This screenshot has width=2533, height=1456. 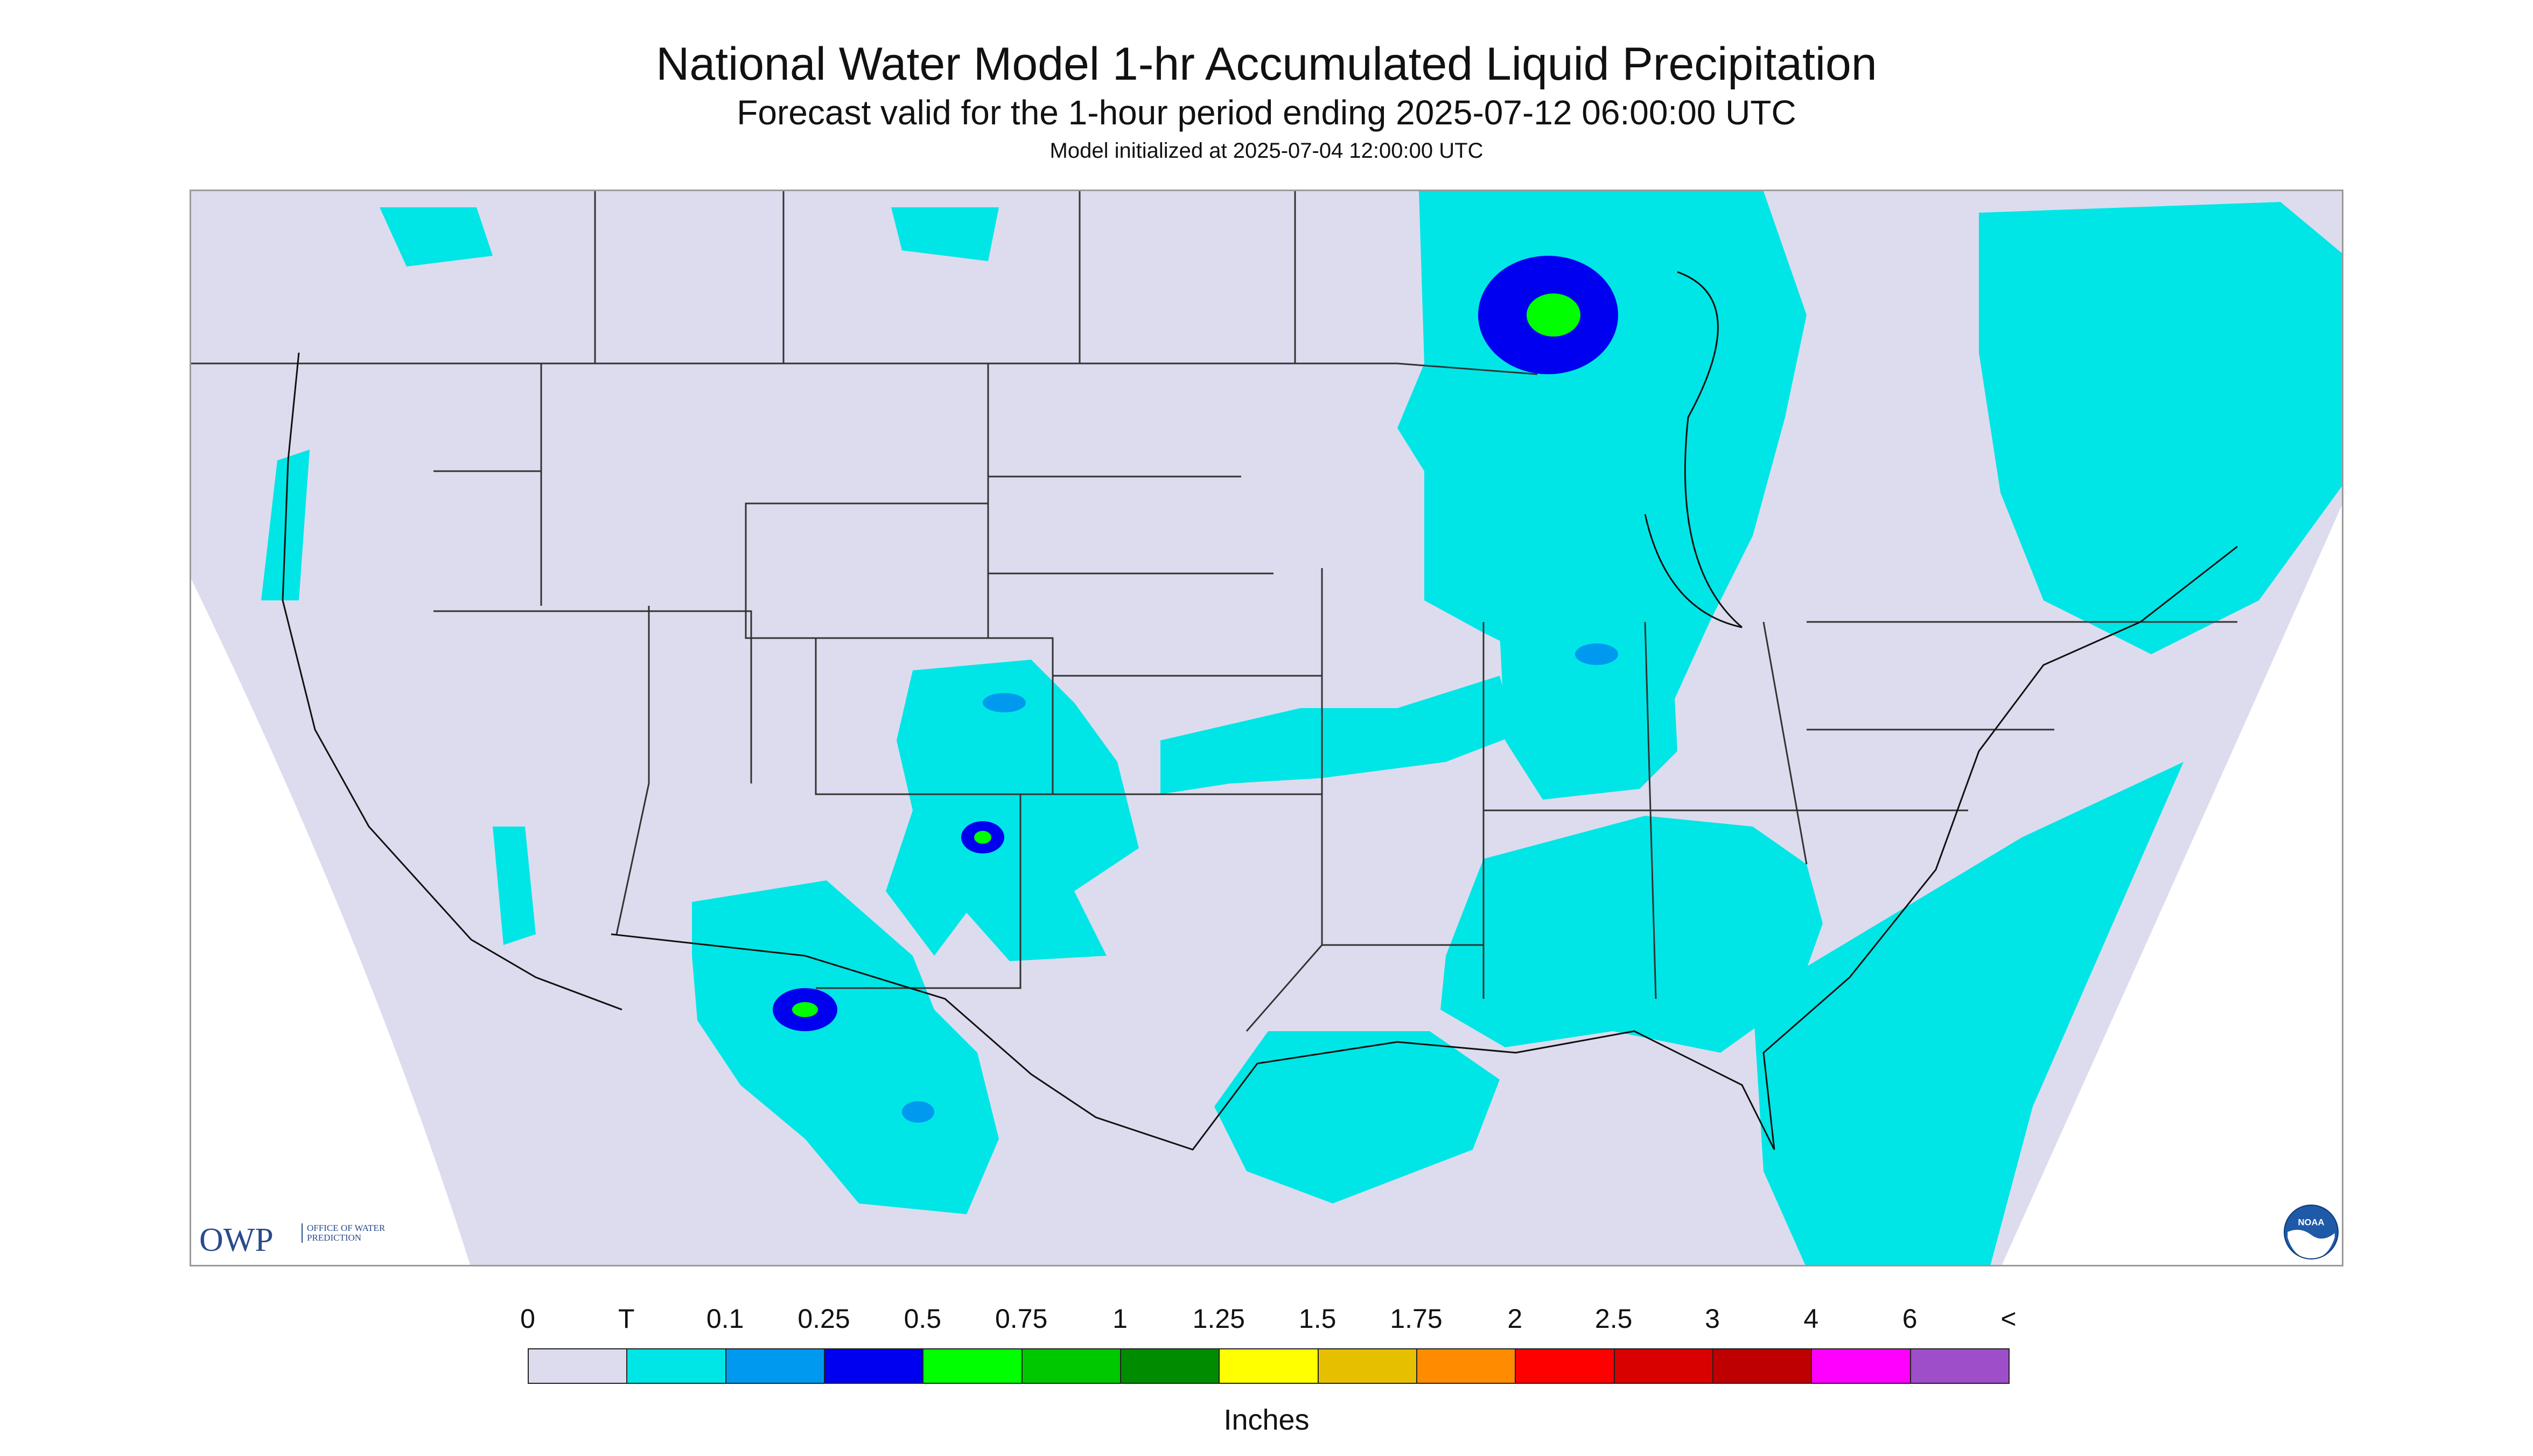 I want to click on precip-southeast, so click(x=1631, y=934).